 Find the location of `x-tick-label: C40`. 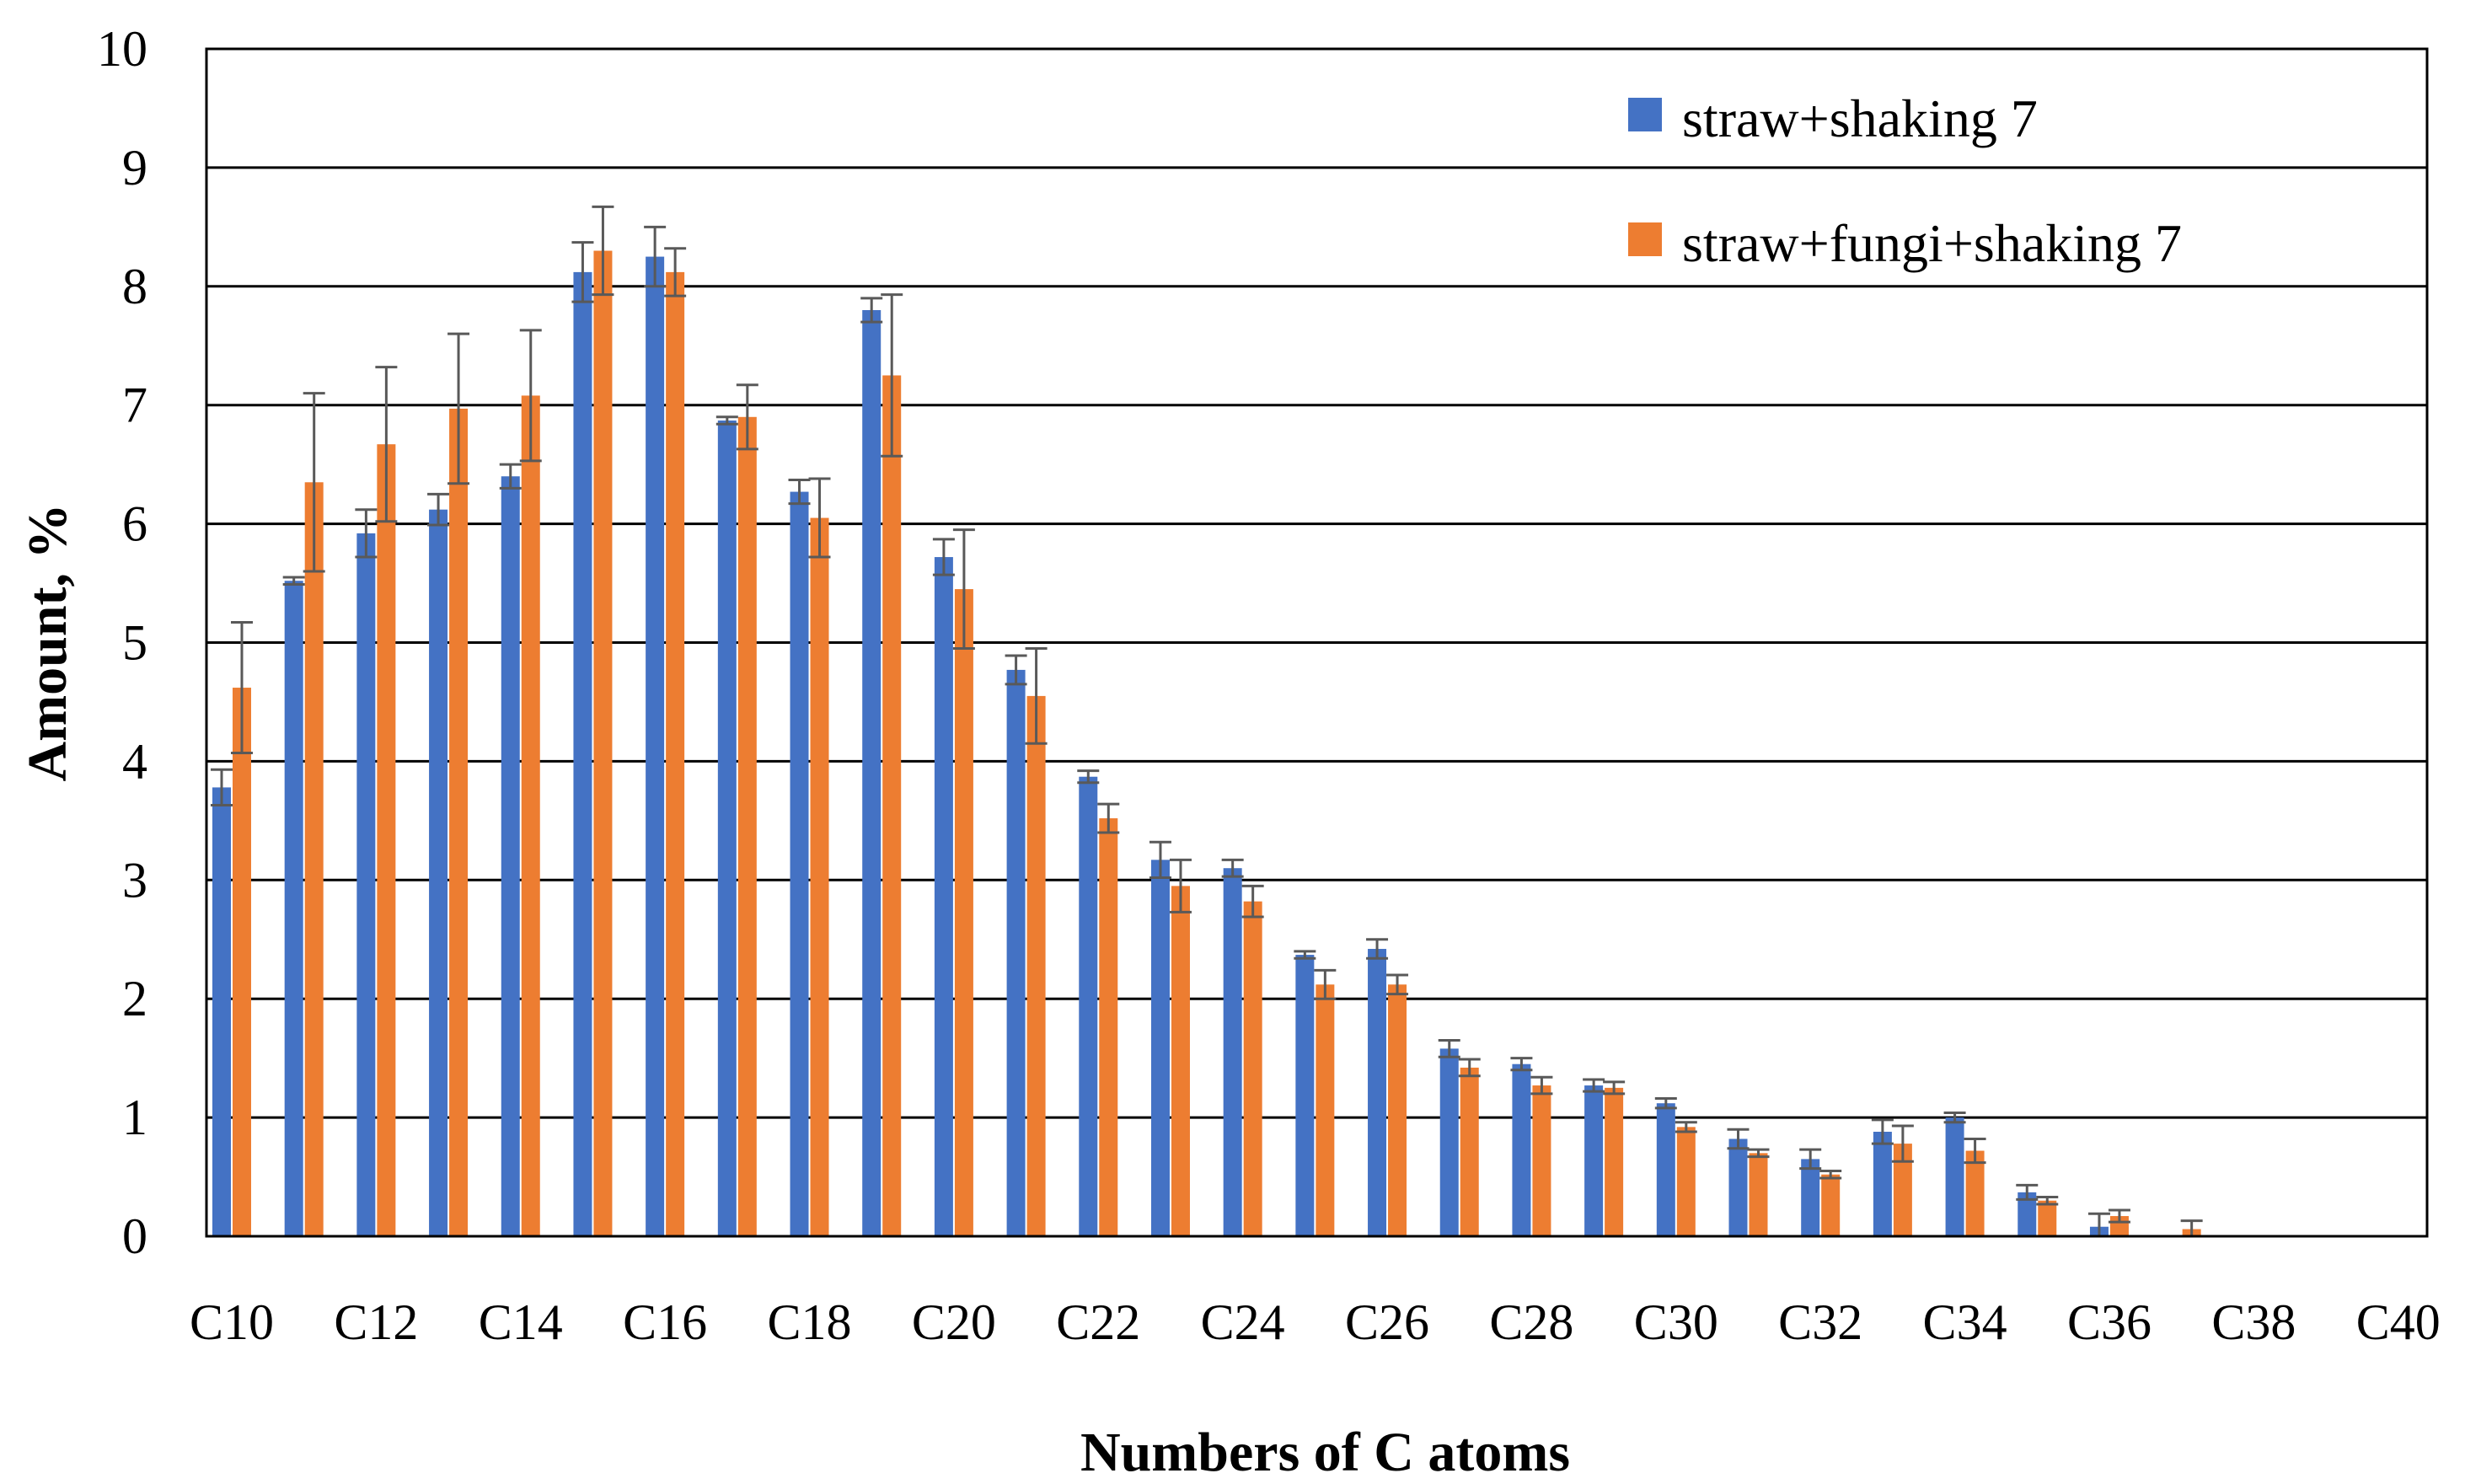

x-tick-label: C40 is located at coordinates (2398, 1322).